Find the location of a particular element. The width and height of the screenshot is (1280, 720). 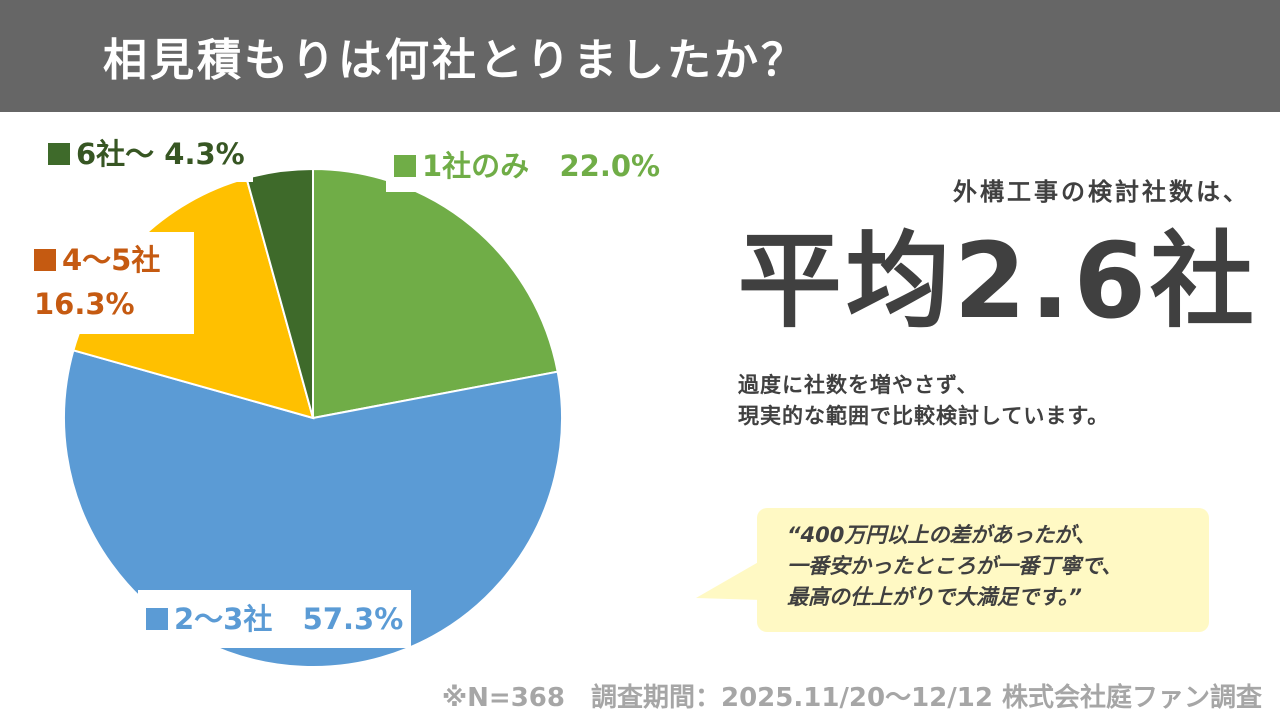

summary-note-line-2: 現実的な範囲で比較検討しています。 is located at coordinates (924, 416).